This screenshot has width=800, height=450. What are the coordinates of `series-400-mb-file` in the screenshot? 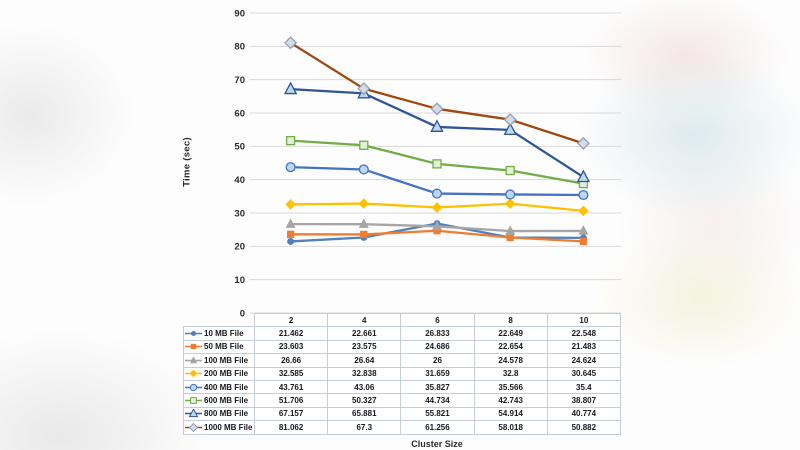 It's located at (437, 181).